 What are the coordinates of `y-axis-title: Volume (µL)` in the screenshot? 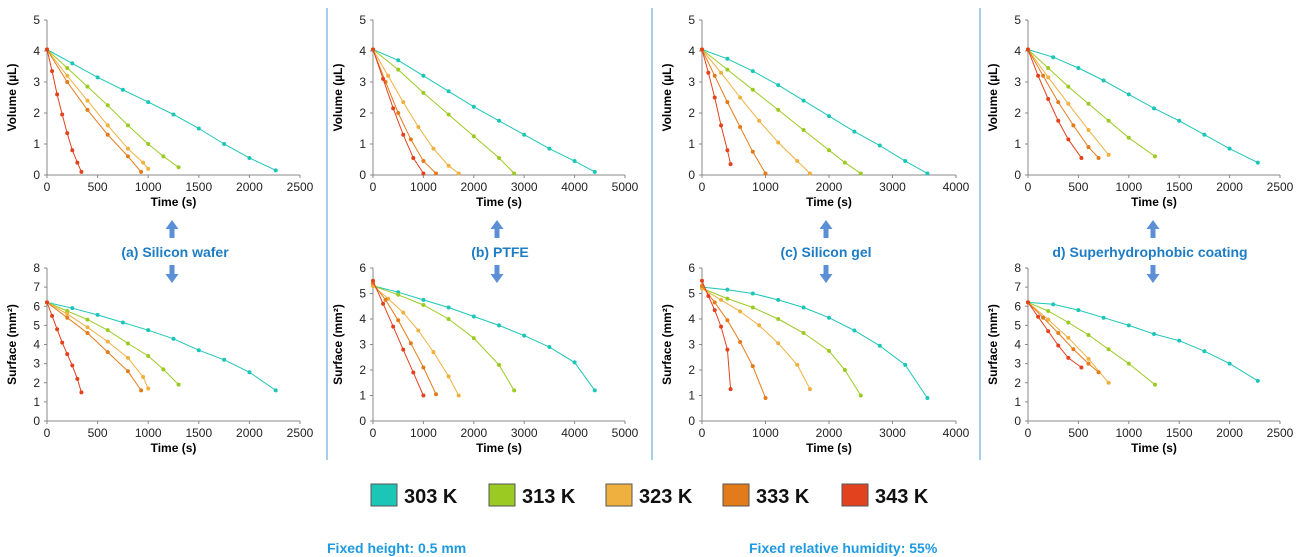 It's located at (12, 97).